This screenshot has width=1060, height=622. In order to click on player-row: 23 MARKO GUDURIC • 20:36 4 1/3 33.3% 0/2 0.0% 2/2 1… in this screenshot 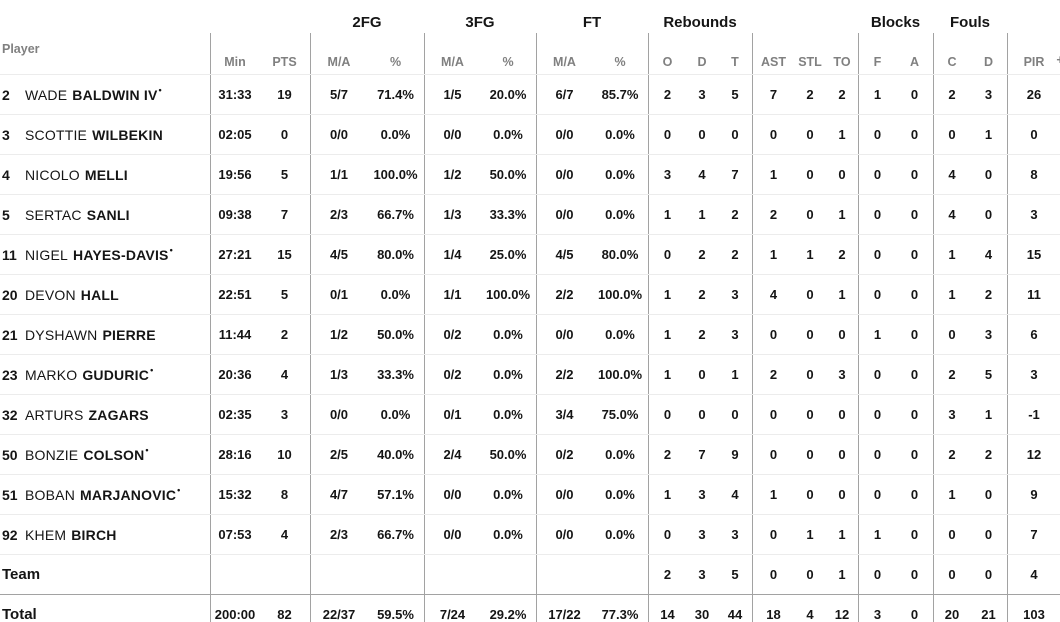, I will do `click(530, 374)`.